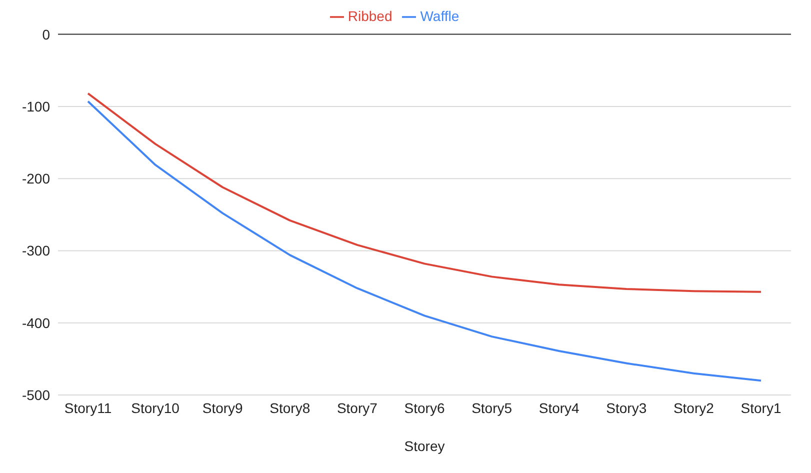  What do you see at coordinates (155, 408) in the screenshot?
I see `x-tick-label: Story10` at bounding box center [155, 408].